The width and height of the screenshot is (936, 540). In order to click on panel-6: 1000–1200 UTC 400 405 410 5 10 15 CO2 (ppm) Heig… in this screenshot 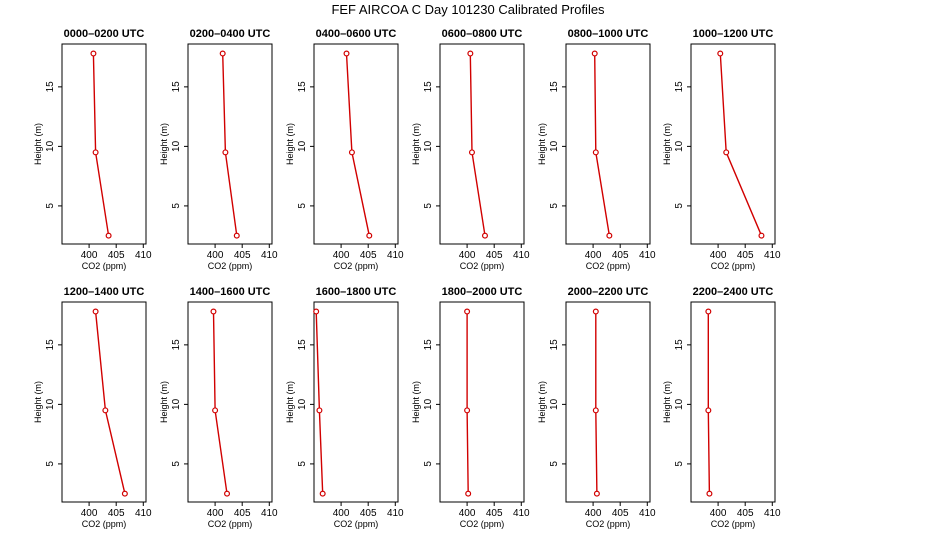, I will do `click(721, 149)`.